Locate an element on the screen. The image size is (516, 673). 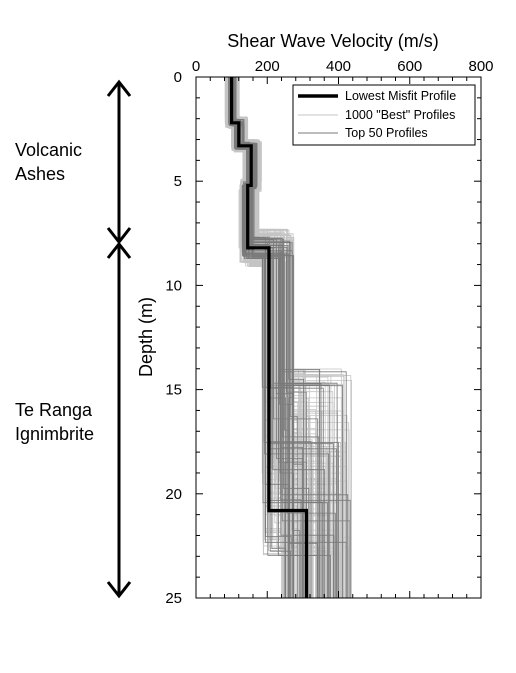
y-tick-label: 10 is located at coordinates (173, 285).